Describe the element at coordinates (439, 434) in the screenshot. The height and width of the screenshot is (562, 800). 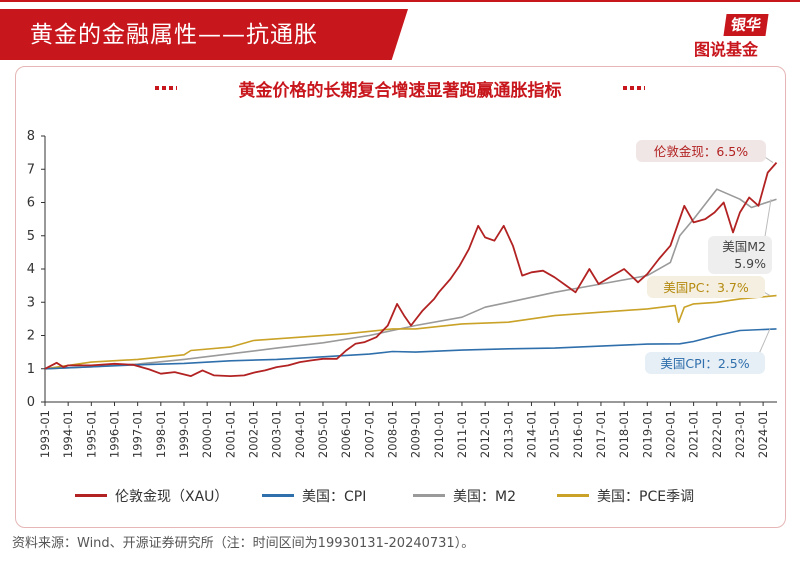
I see `x-tick-label: 2010-01` at that location.